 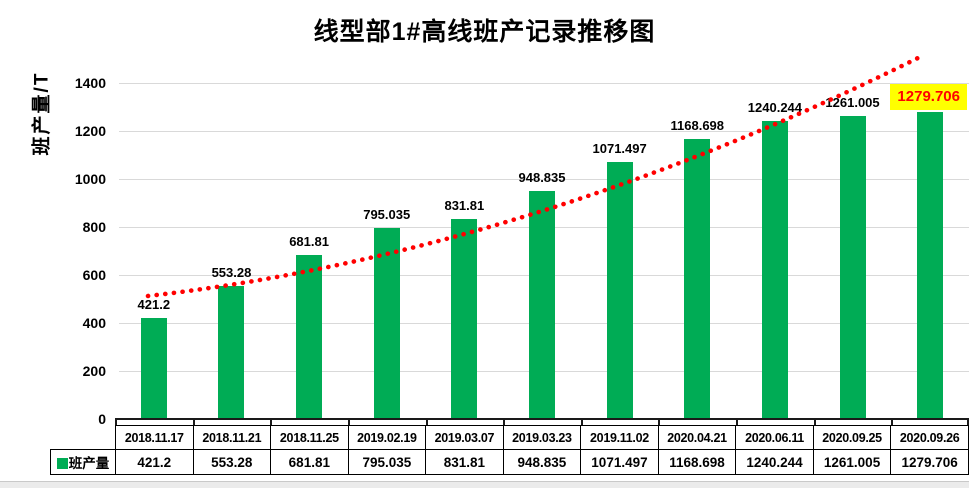 What do you see at coordinates (929, 462) in the screenshot?
I see `table-value-cell: 1279.706` at bounding box center [929, 462].